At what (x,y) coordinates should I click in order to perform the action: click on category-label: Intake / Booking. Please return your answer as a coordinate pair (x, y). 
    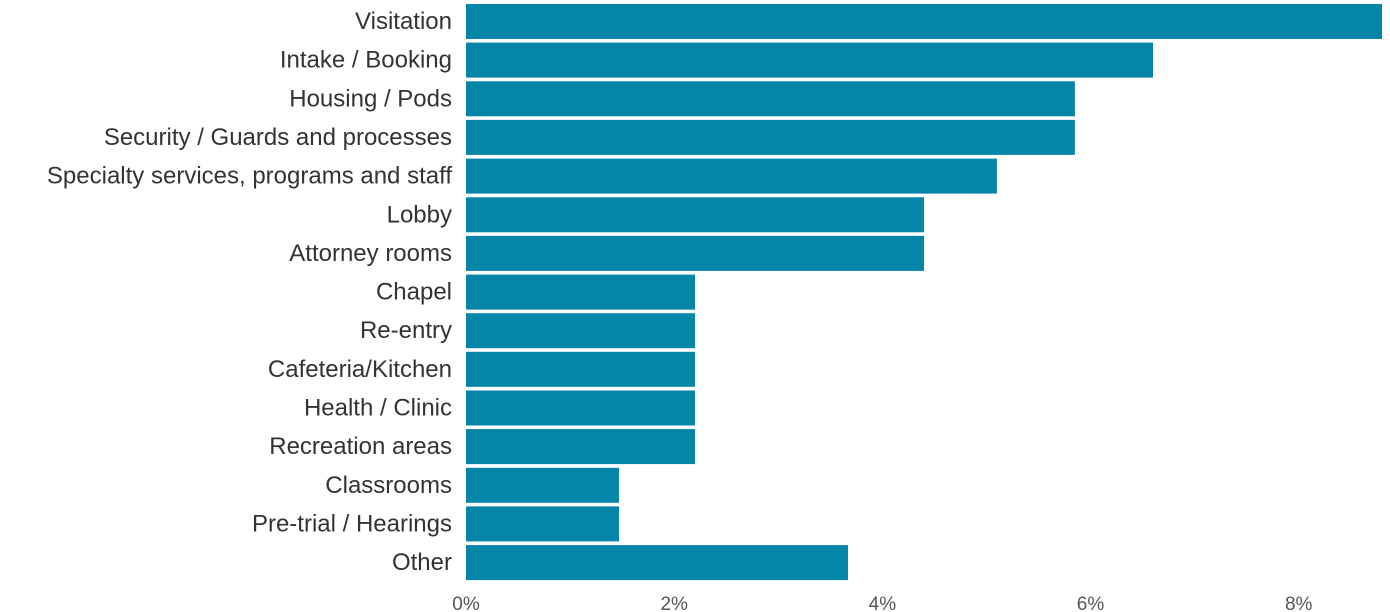
    Looking at the image, I should click on (366, 60).